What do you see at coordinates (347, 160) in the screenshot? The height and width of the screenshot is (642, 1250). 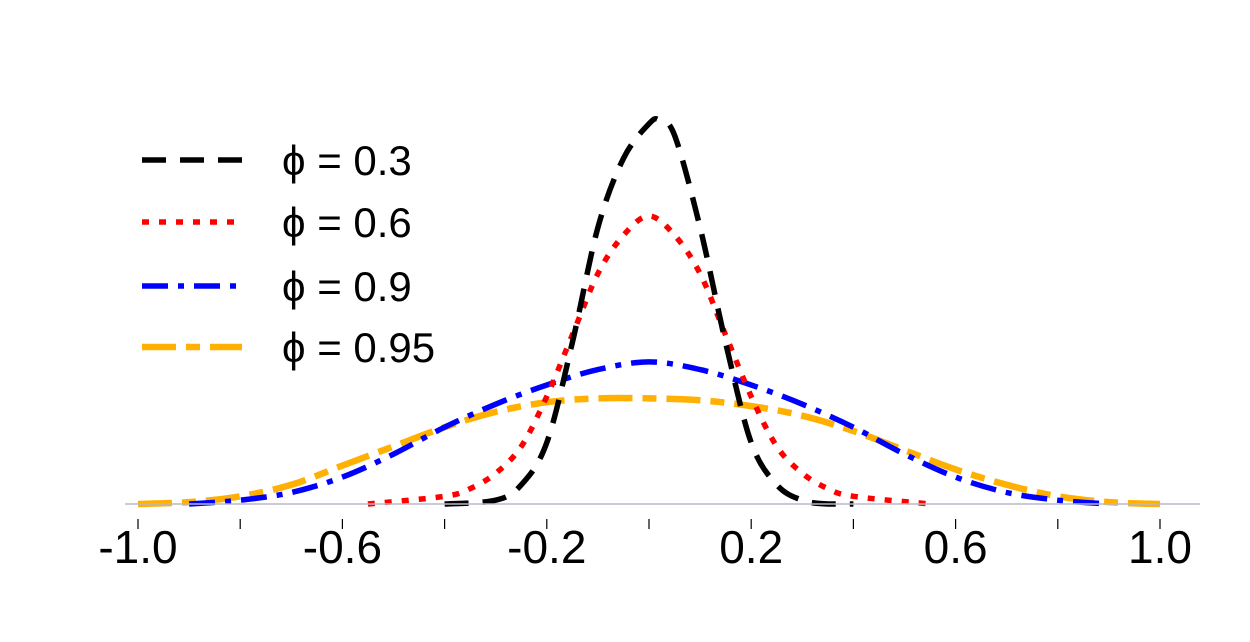 I see `legend-label-0: ϕ = 0.3` at bounding box center [347, 160].